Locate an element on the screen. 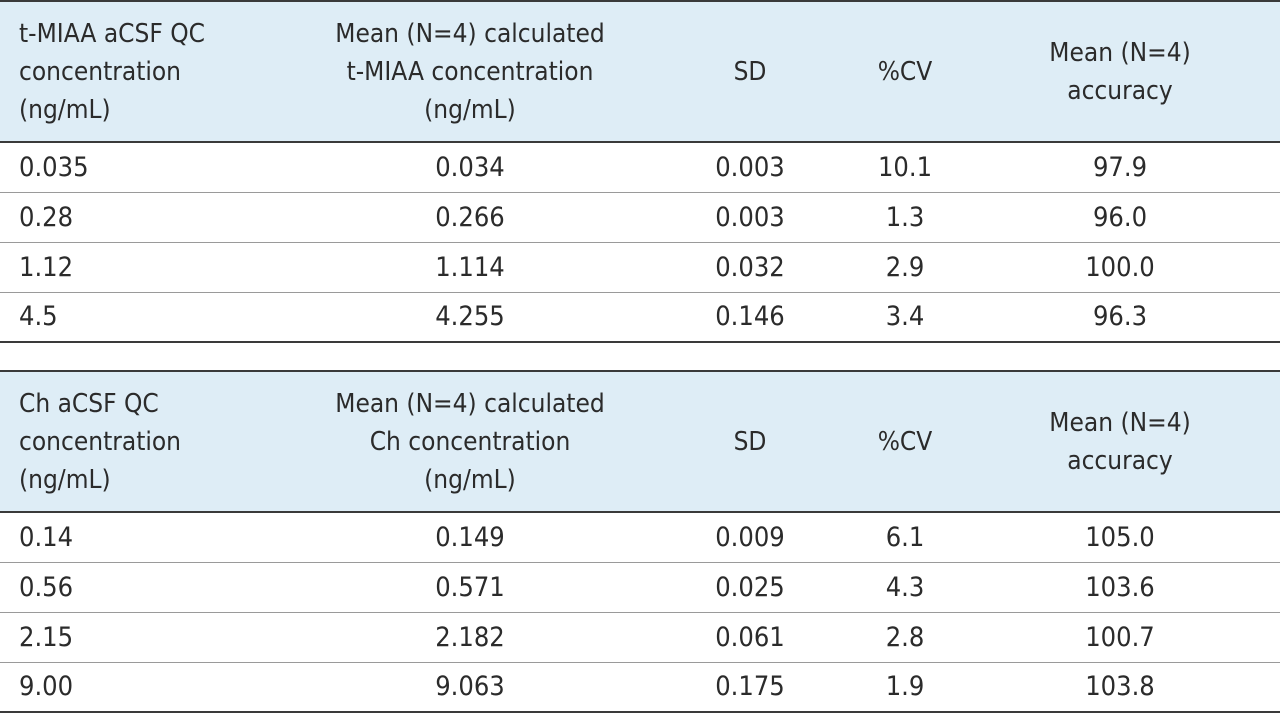  table-row: 1.12 1.114 0.032 2.9 100.0 is located at coordinates (640, 267).